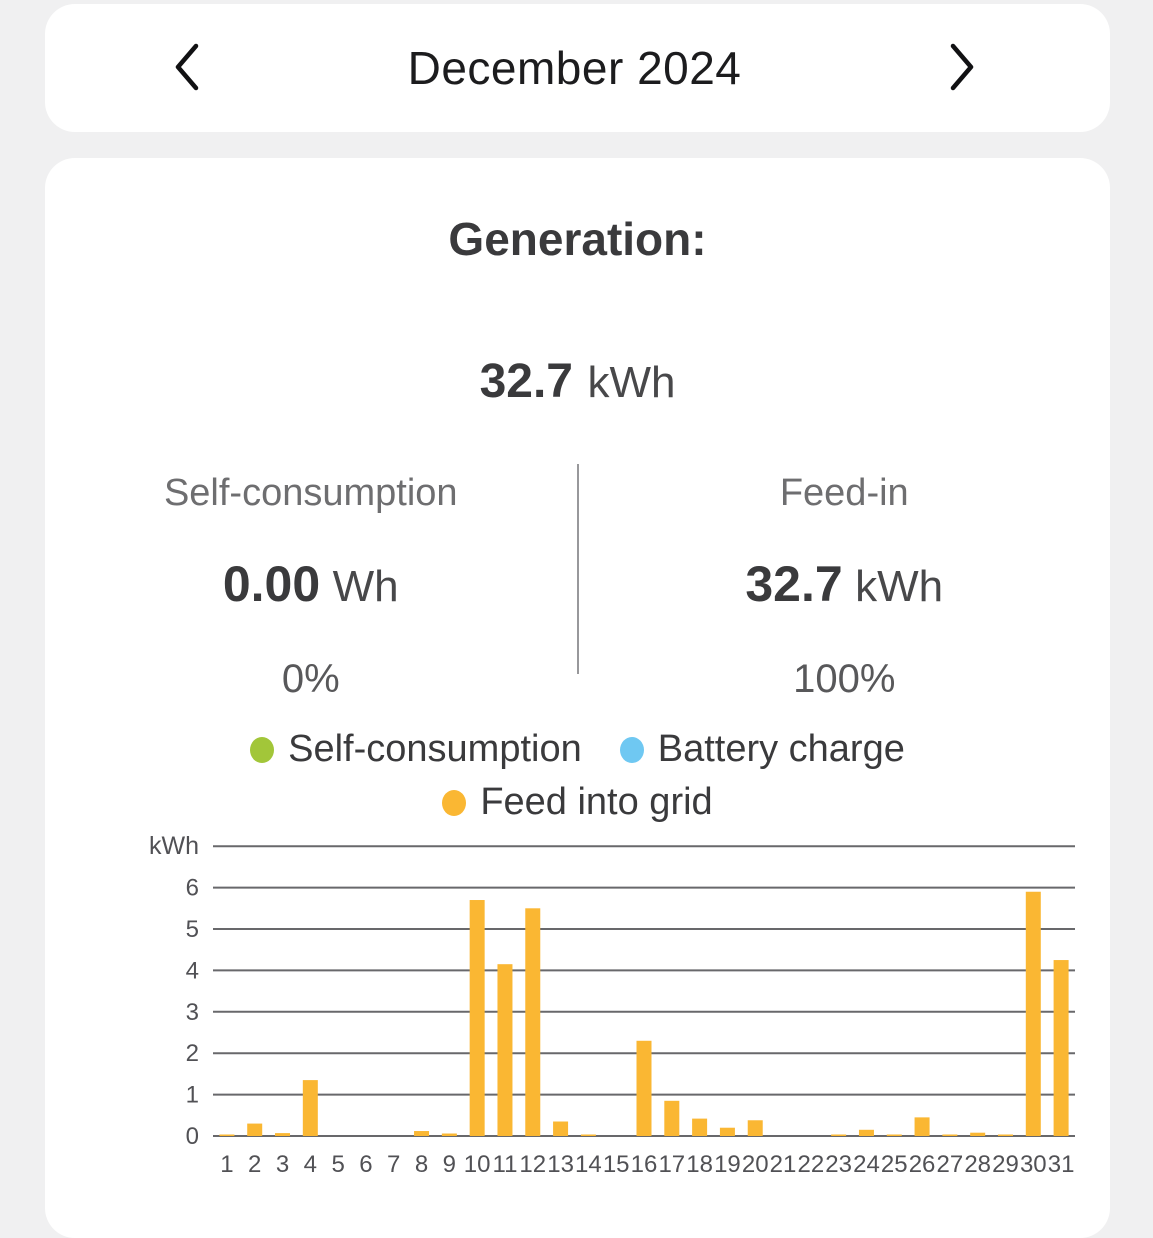 This screenshot has height=1238, width=1153. I want to click on x-axis-tick-label: 7, so click(393, 1164).